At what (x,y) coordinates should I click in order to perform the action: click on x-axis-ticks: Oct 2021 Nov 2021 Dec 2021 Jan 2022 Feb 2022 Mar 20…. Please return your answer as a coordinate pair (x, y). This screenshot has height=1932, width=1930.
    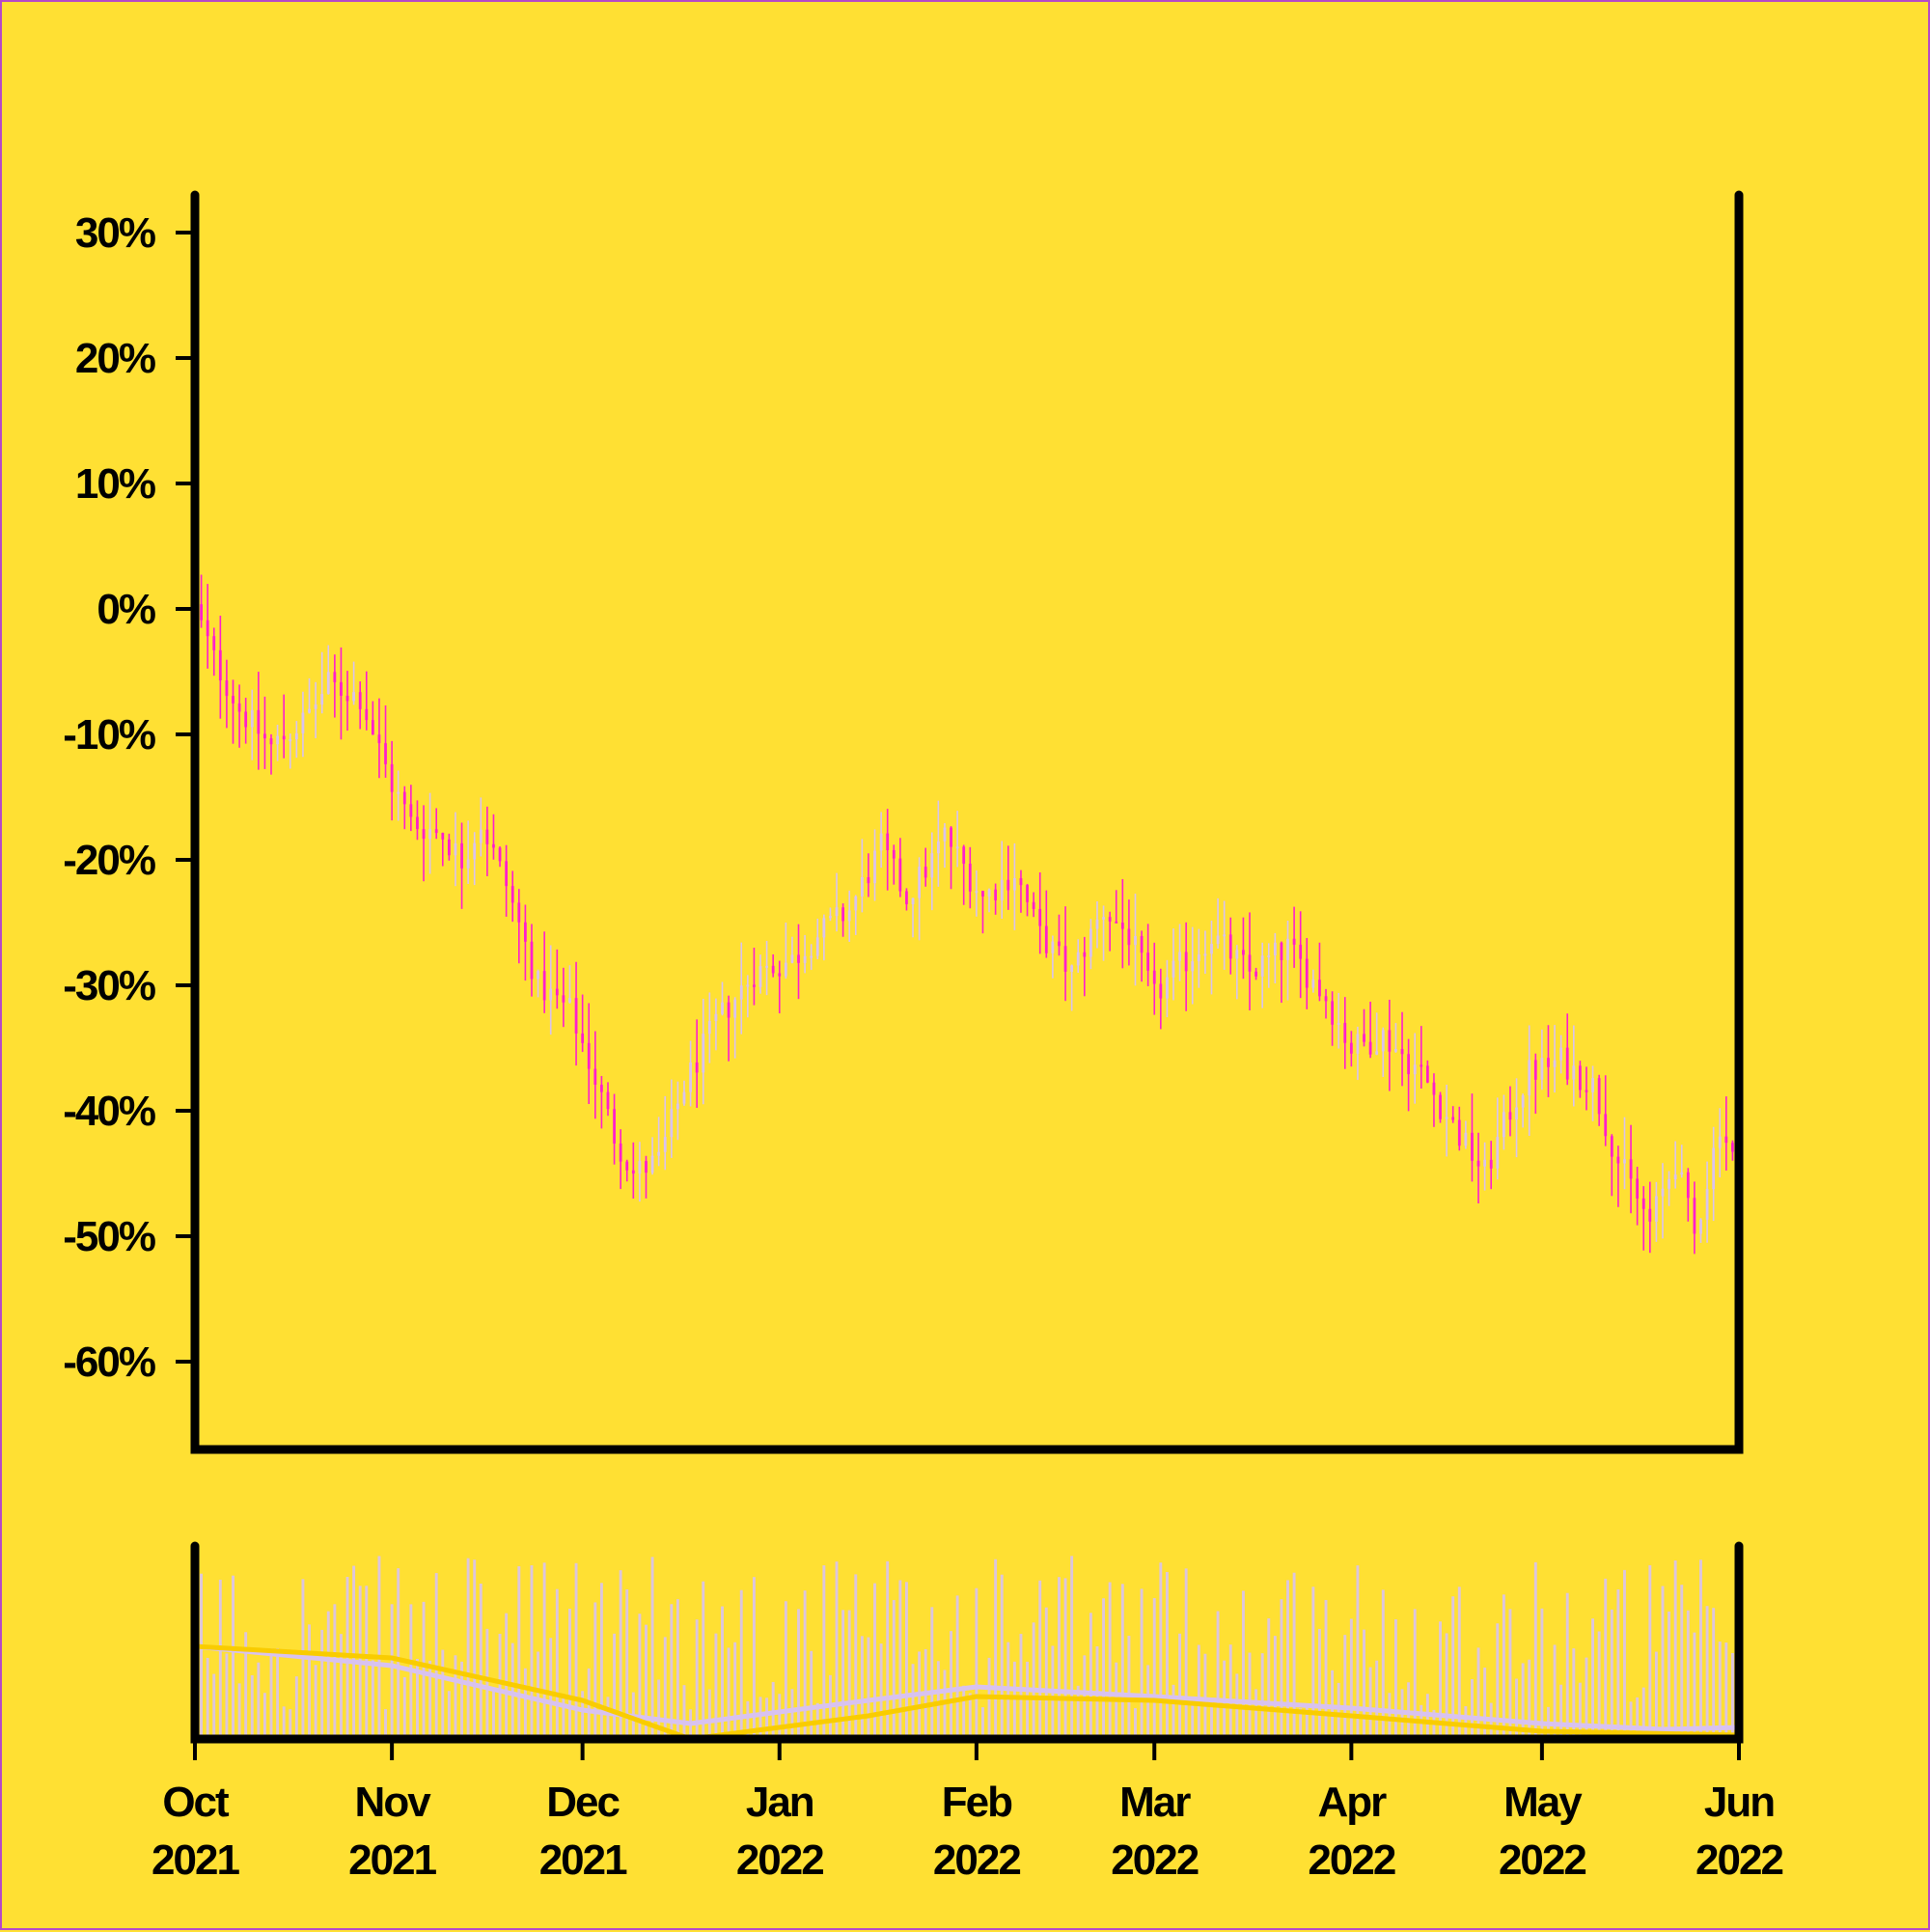
    Looking at the image, I should click on (968, 1811).